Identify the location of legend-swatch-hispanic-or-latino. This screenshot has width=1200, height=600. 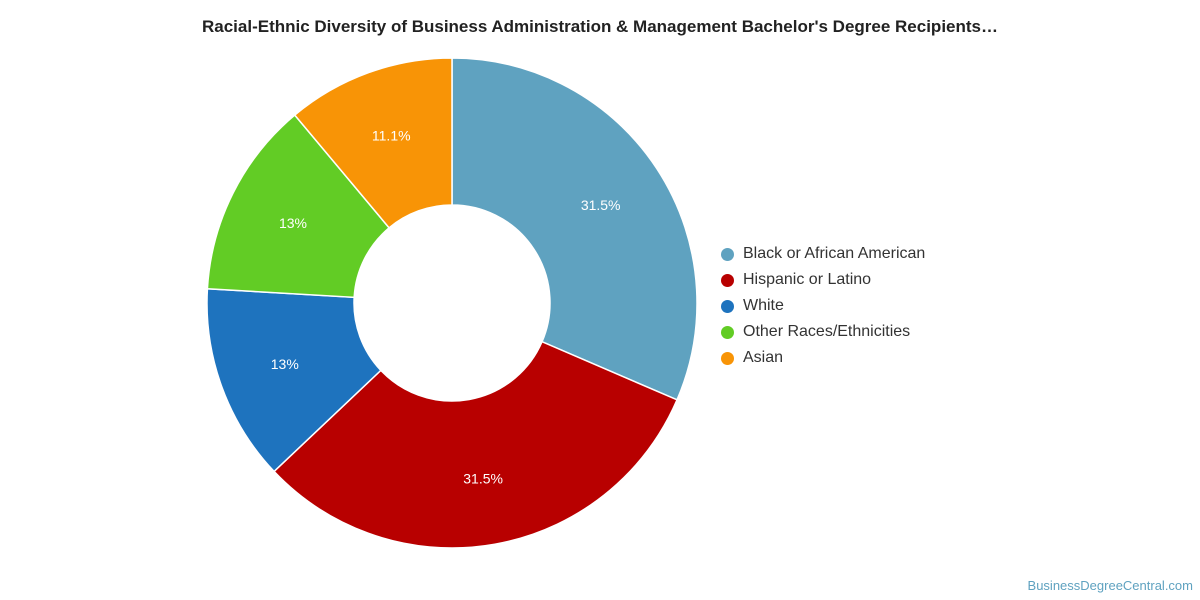
(727, 280).